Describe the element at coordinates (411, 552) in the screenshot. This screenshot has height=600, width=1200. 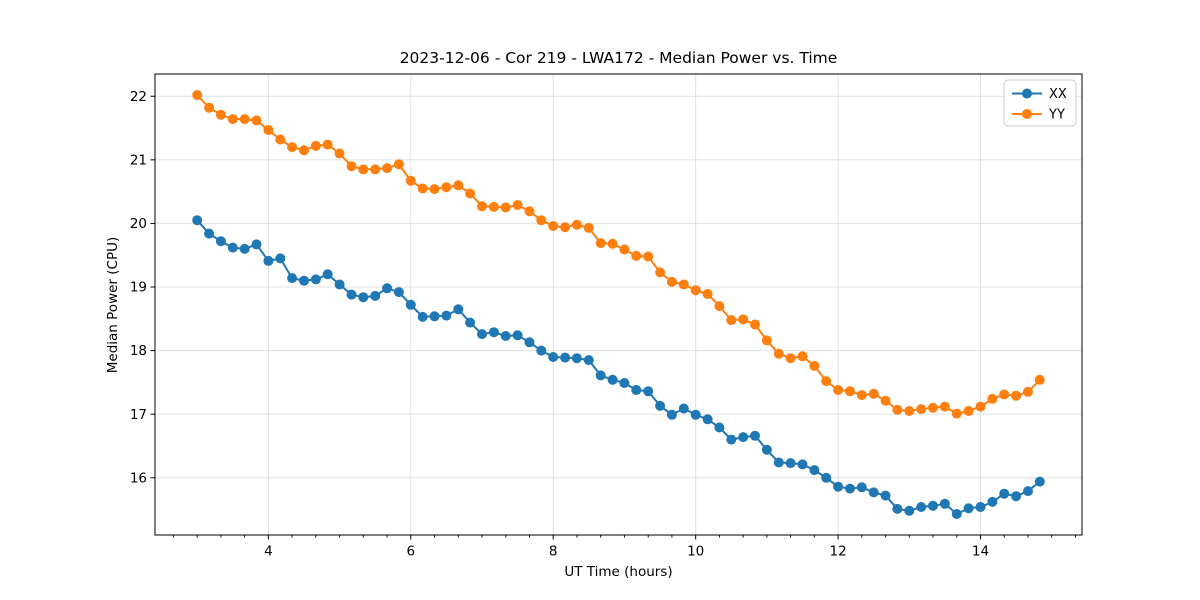
I see `x-tick-label-6: 6` at that location.